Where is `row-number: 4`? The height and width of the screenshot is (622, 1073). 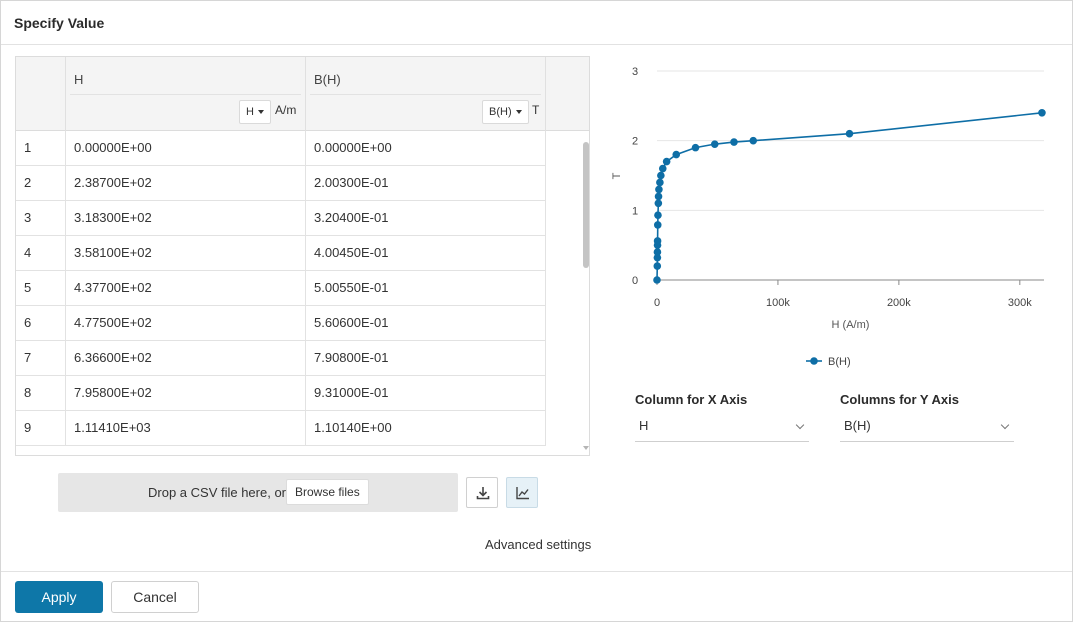 row-number: 4 is located at coordinates (41, 253).